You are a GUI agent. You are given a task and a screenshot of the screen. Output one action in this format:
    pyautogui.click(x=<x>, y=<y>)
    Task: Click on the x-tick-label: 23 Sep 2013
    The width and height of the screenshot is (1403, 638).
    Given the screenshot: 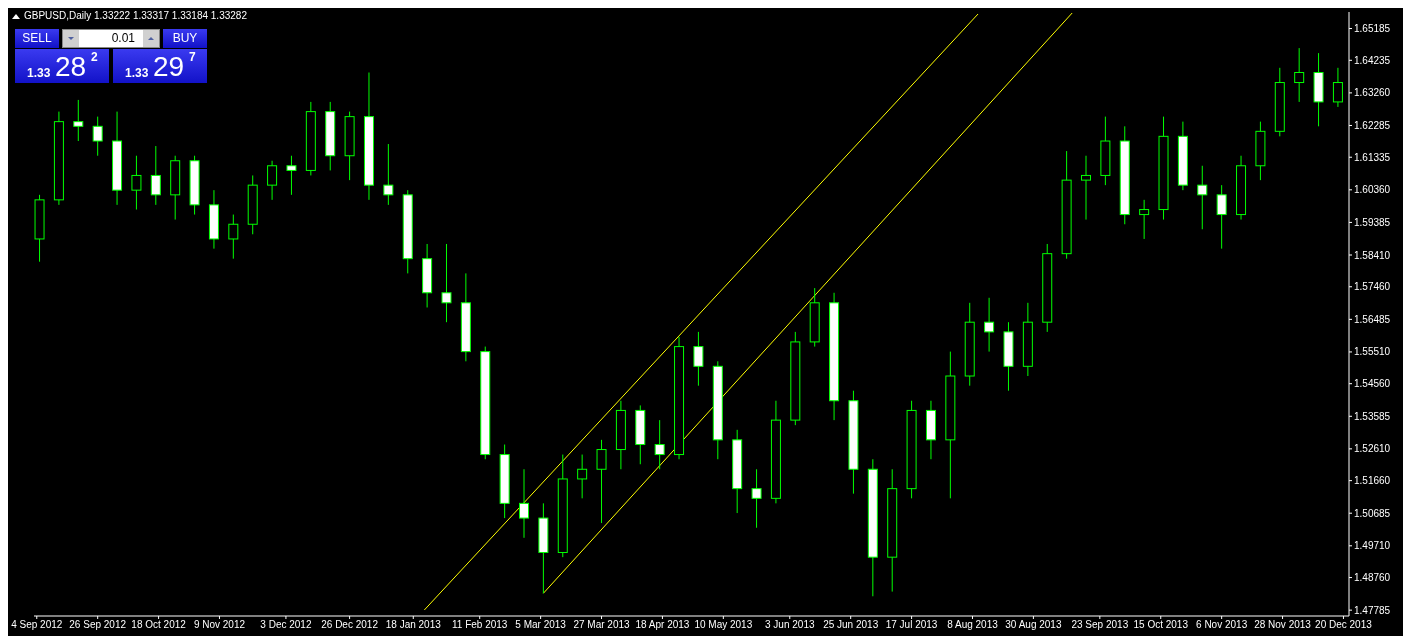 What is the action you would take?
    pyautogui.click(x=1100, y=625)
    